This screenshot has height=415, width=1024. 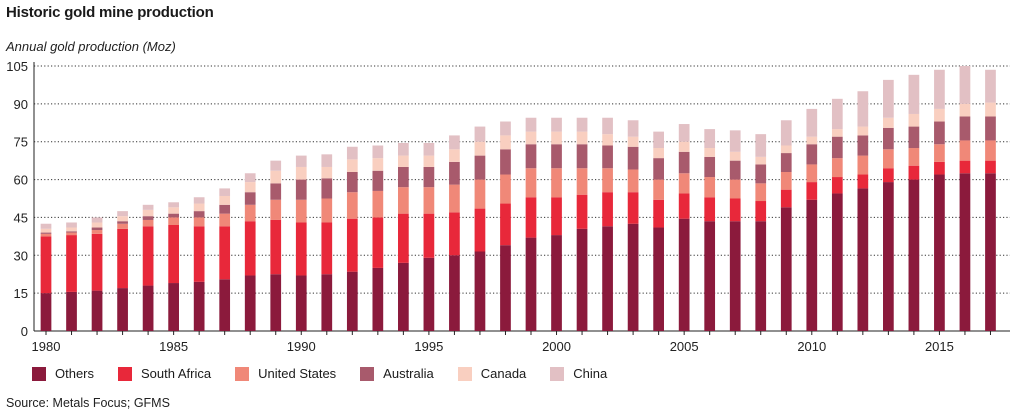 What do you see at coordinates (285, 373) in the screenshot?
I see `legend-item: United States` at bounding box center [285, 373].